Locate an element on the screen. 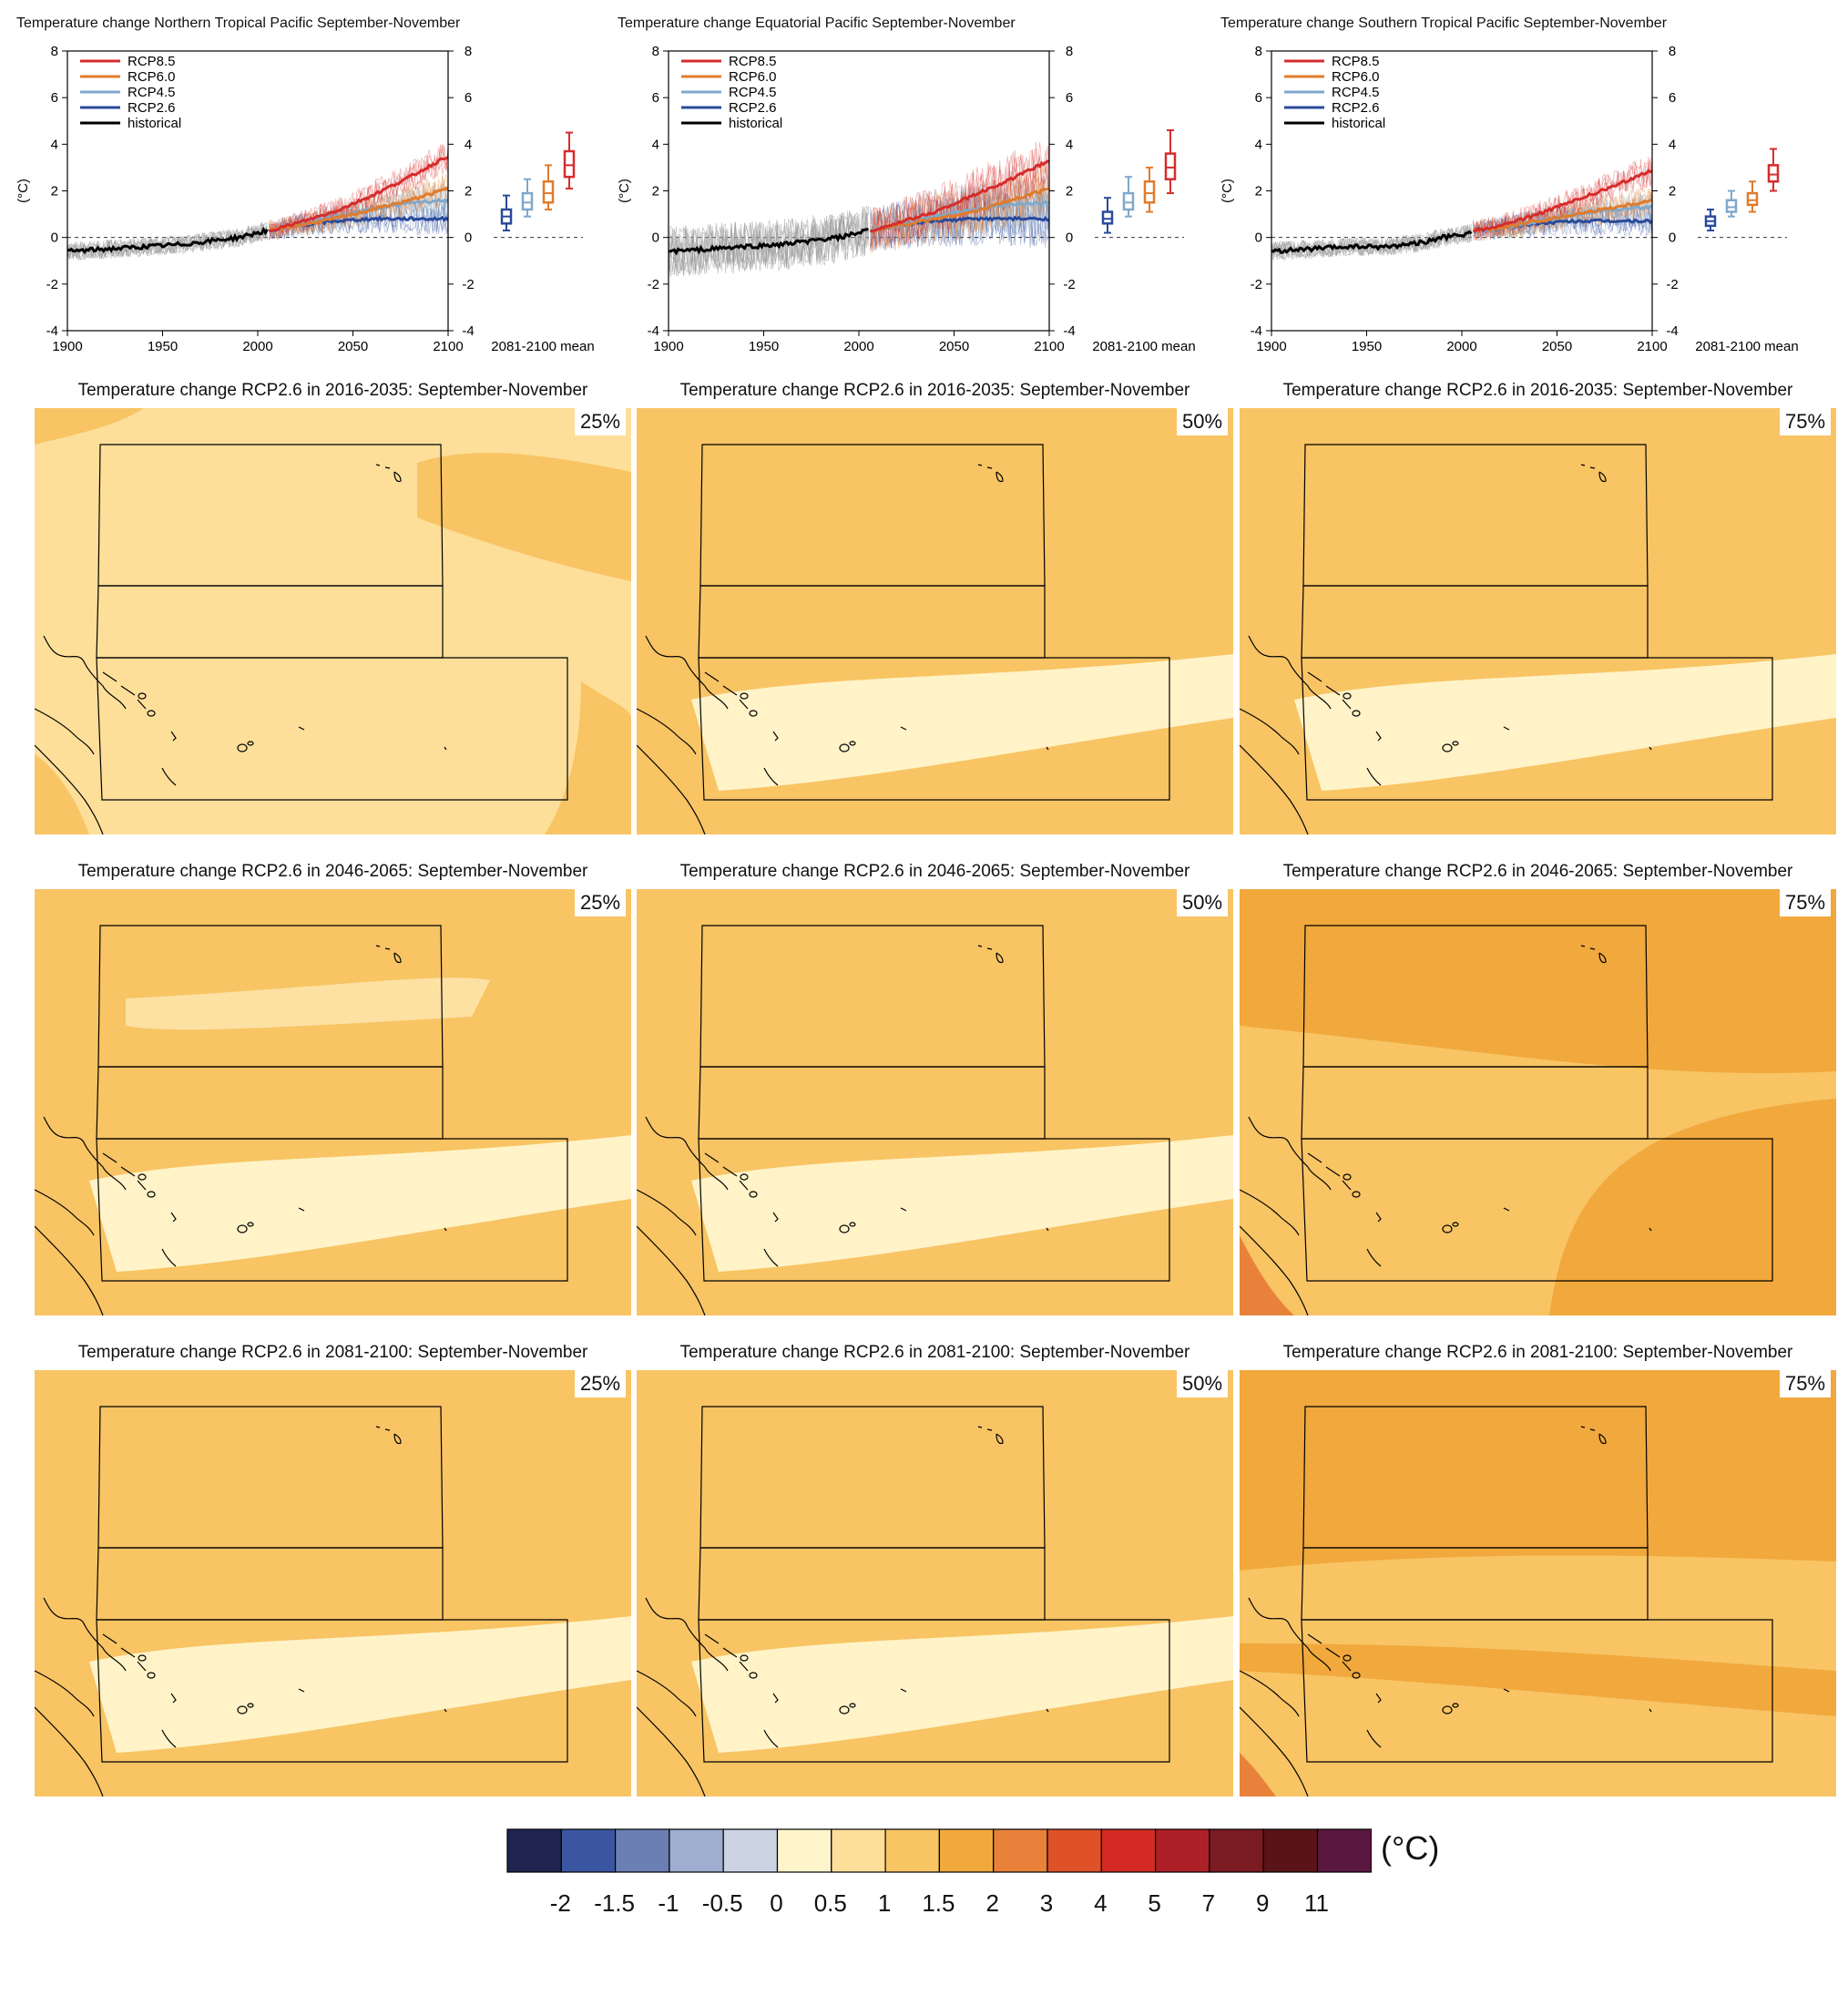 The width and height of the screenshot is (1848, 1996). colorbar-tick-label: 4 is located at coordinates (1101, 1903).